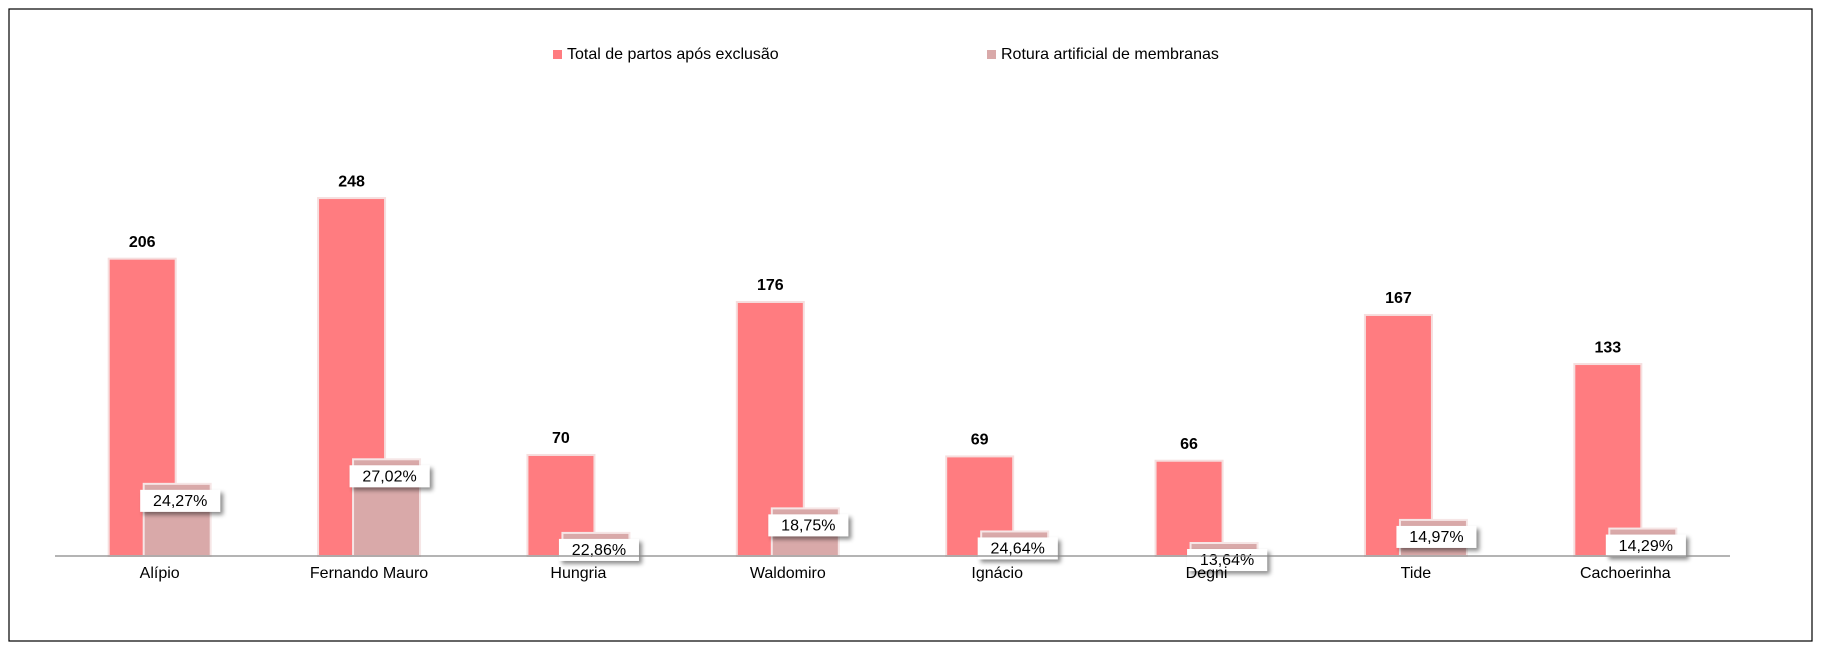 The width and height of the screenshot is (1821, 650). What do you see at coordinates (673, 54) in the screenshot?
I see `legend-label: Total de partos após exclusão` at bounding box center [673, 54].